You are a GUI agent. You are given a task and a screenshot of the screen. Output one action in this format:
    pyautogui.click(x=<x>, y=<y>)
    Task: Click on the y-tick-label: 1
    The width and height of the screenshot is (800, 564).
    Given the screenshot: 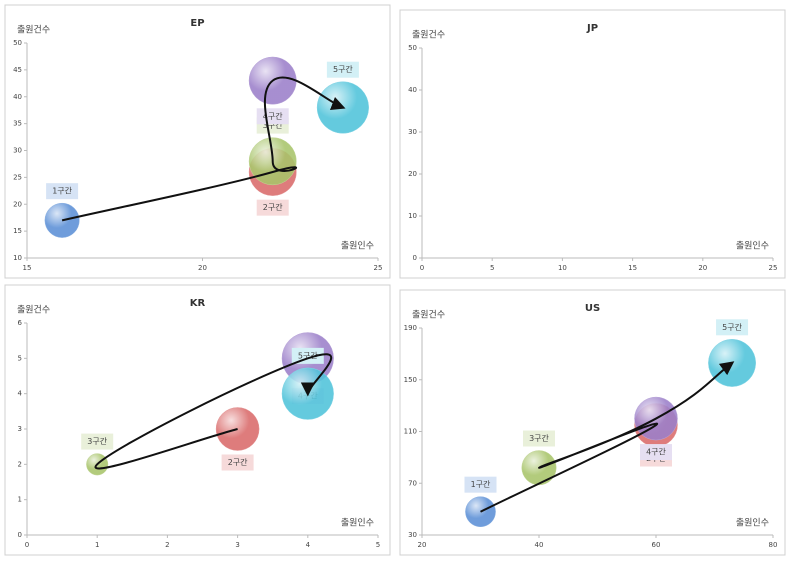 What is the action you would take?
    pyautogui.click(x=20, y=500)
    